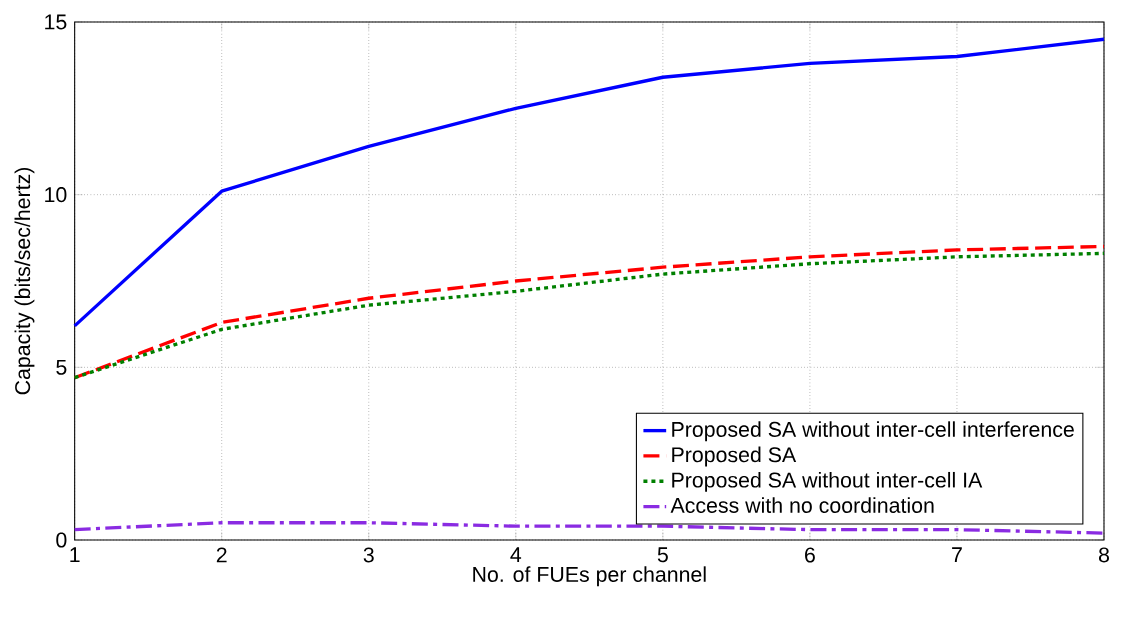 The width and height of the screenshot is (1122, 622). Describe the element at coordinates (61, 540) in the screenshot. I see `y-tick-label: 0` at that location.